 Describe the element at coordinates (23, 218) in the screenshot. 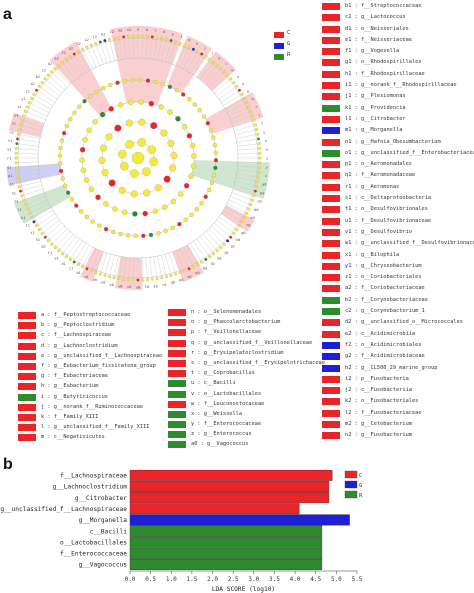

I see `cladogram-tag: k1` at that location.